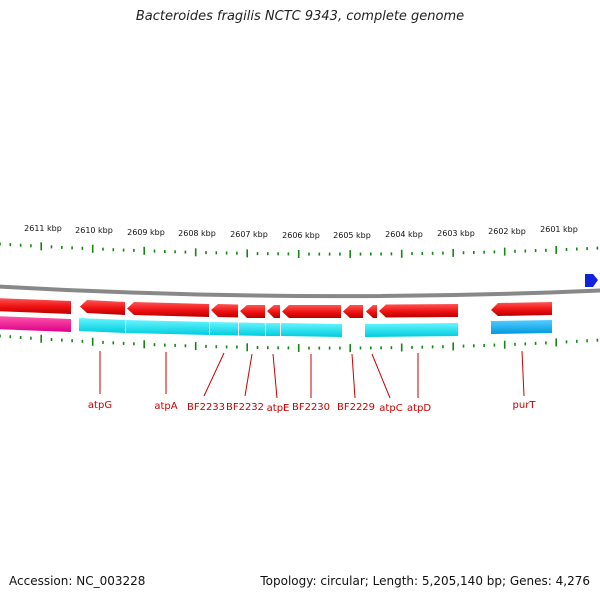 The width and height of the screenshot is (600, 600). I want to click on kbp-label: 2610 kbp, so click(94, 230).